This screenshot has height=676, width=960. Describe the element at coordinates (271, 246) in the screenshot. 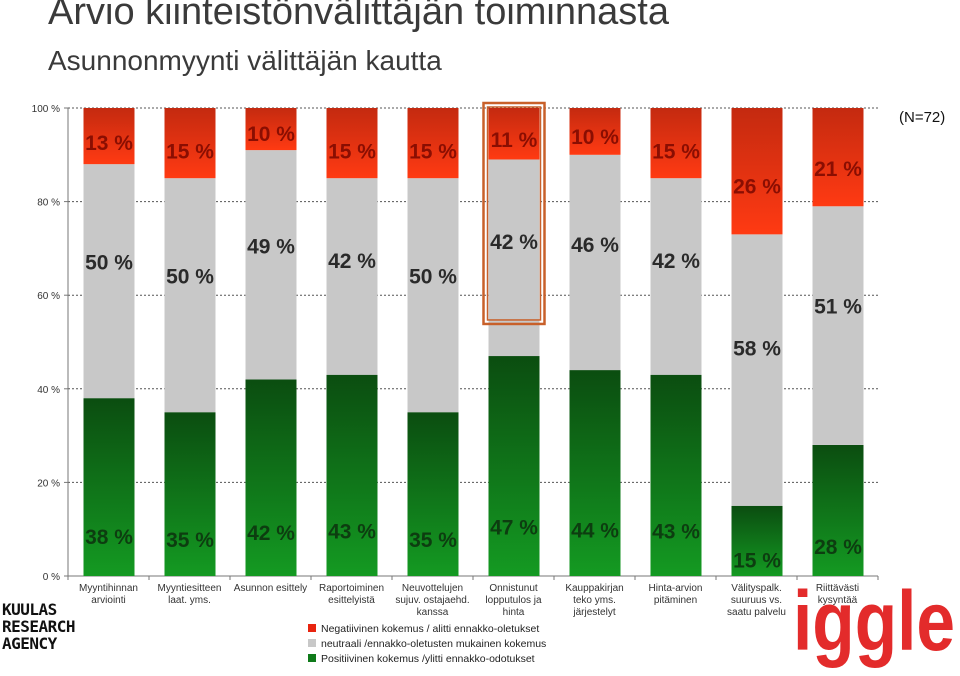

I see `data-label-neutral: 49 %` at that location.